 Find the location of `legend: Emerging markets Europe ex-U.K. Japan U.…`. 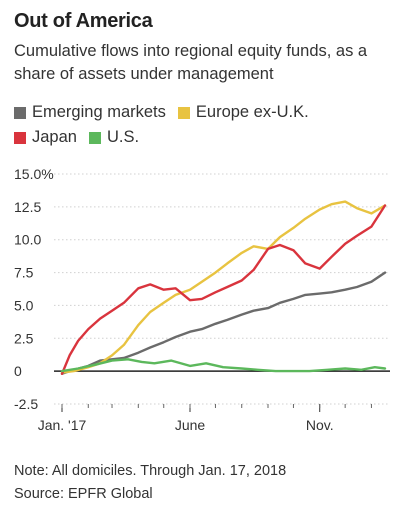

legend: Emerging markets Europe ex-U.K. Japan U.… is located at coordinates (204, 125).